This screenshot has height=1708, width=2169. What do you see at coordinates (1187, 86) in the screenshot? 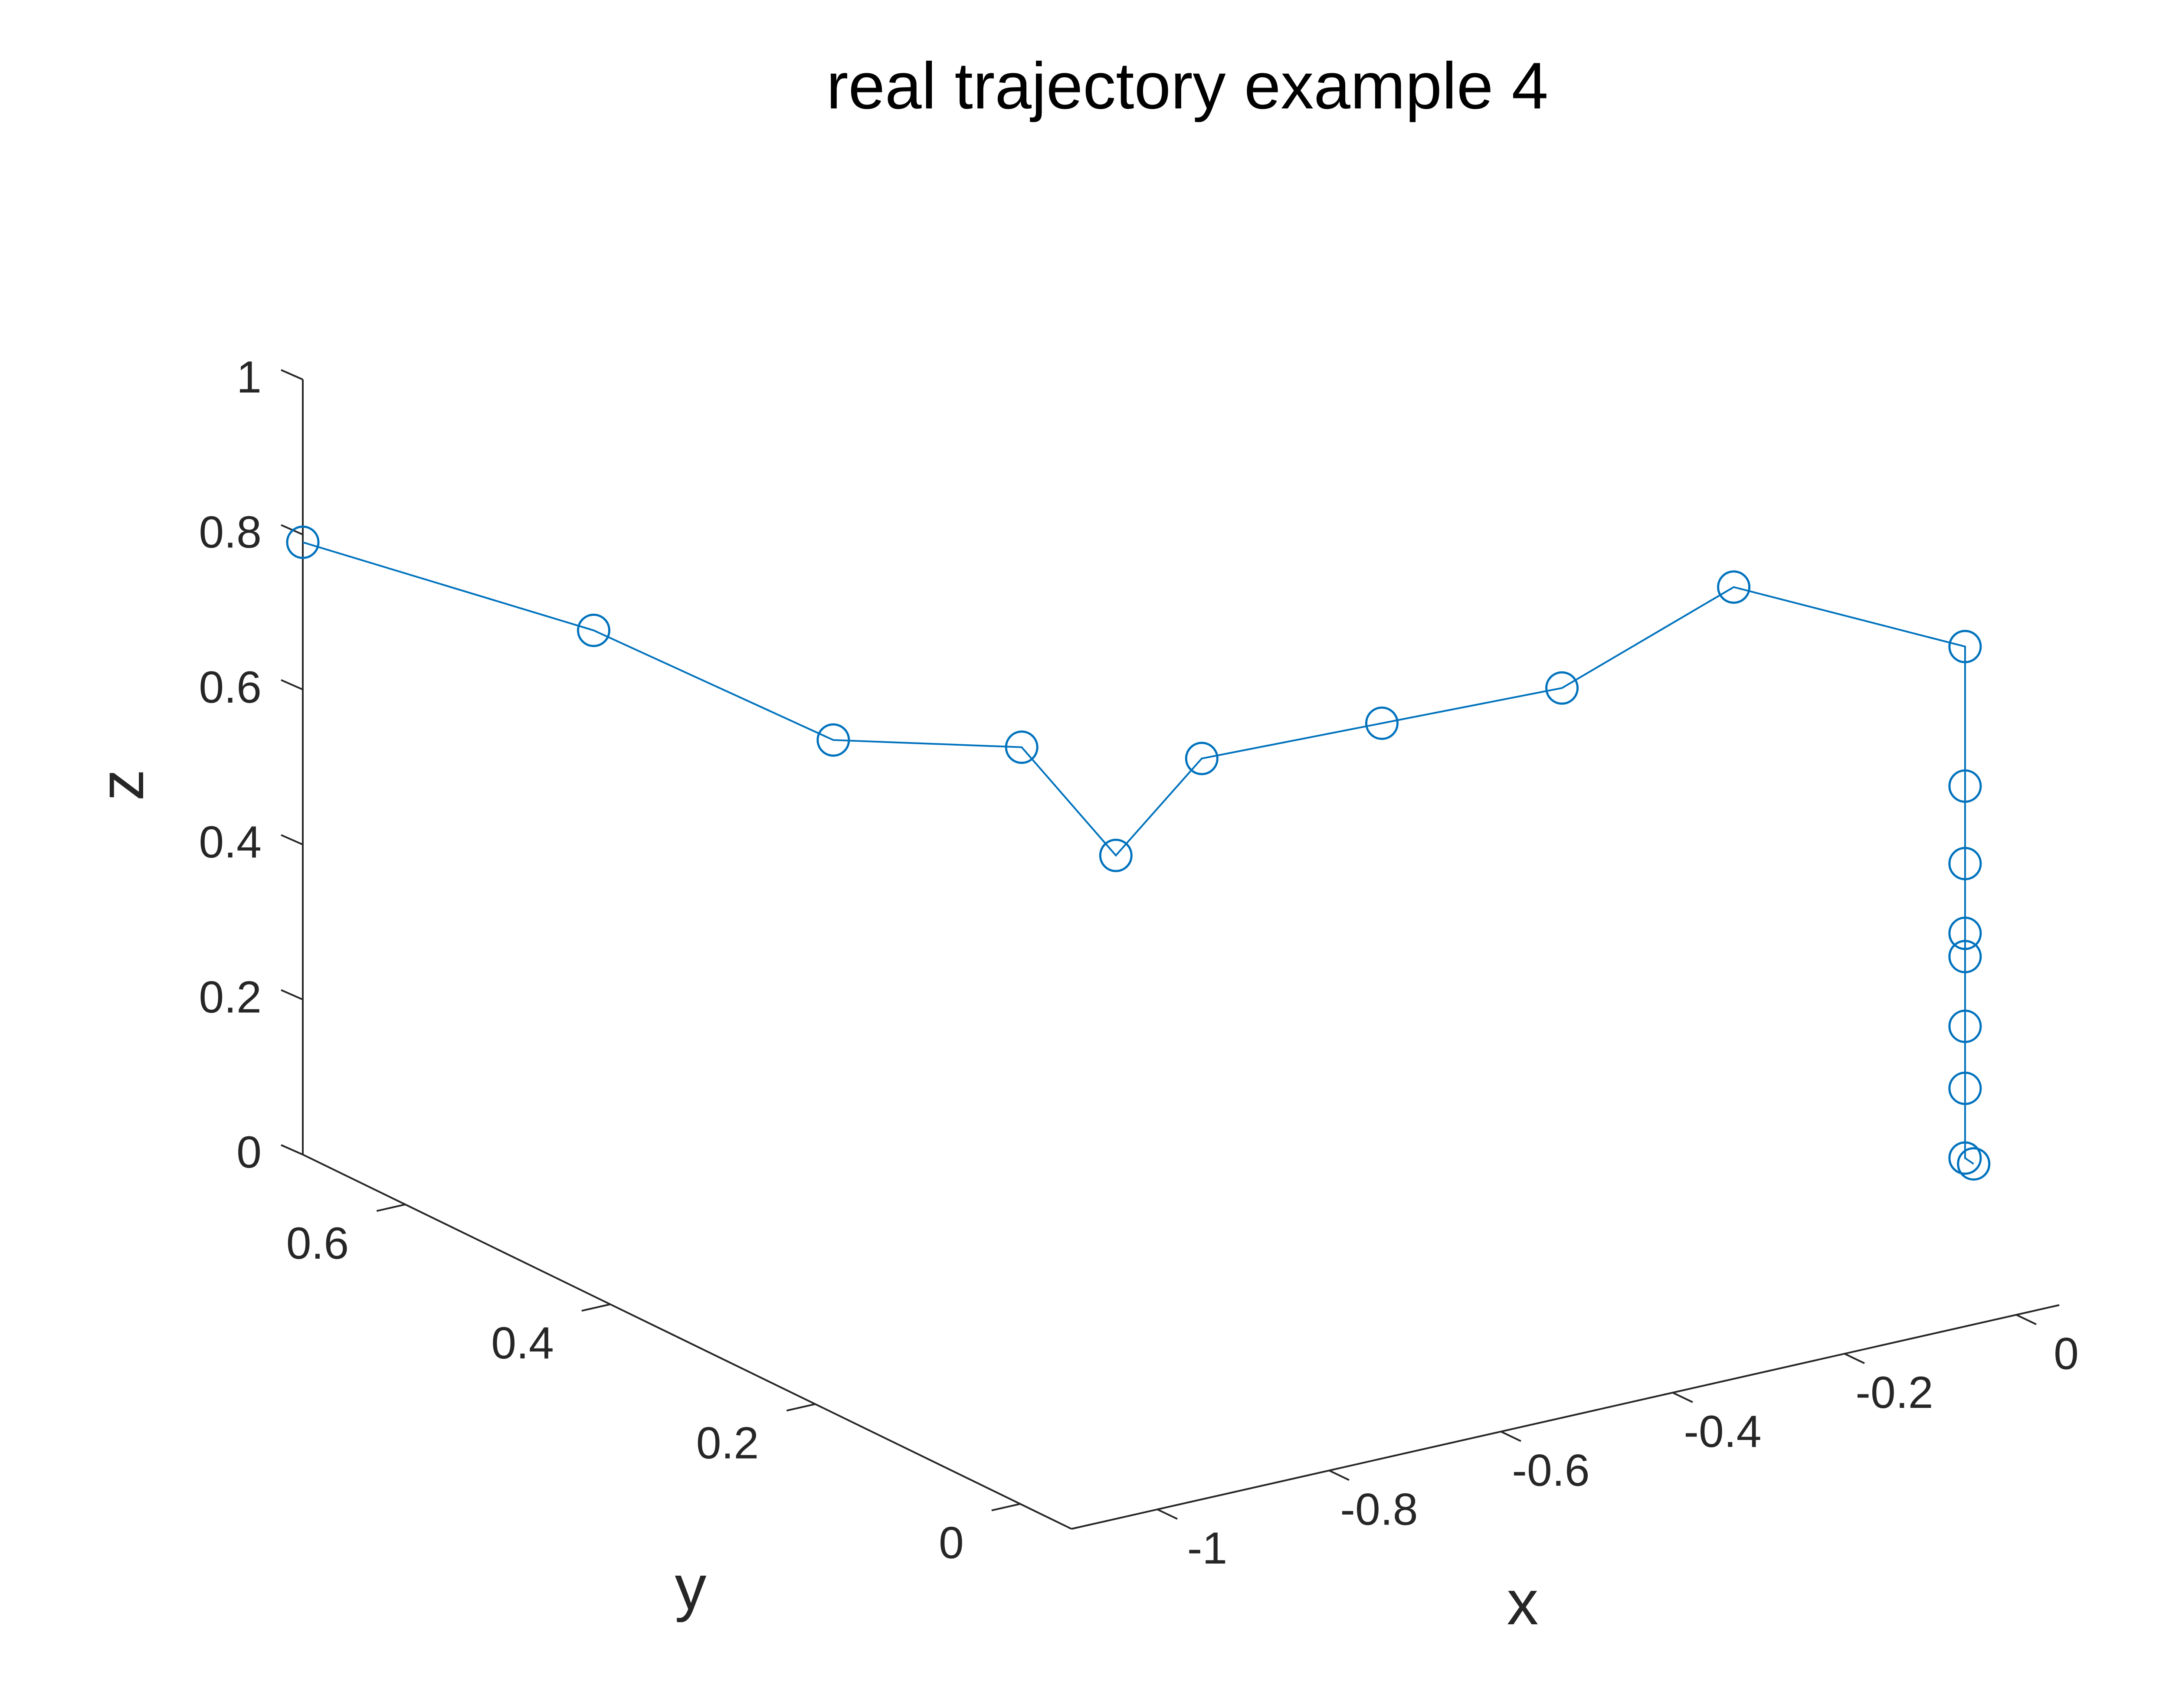
I see `chart-title: real trajectory example 4` at bounding box center [1187, 86].